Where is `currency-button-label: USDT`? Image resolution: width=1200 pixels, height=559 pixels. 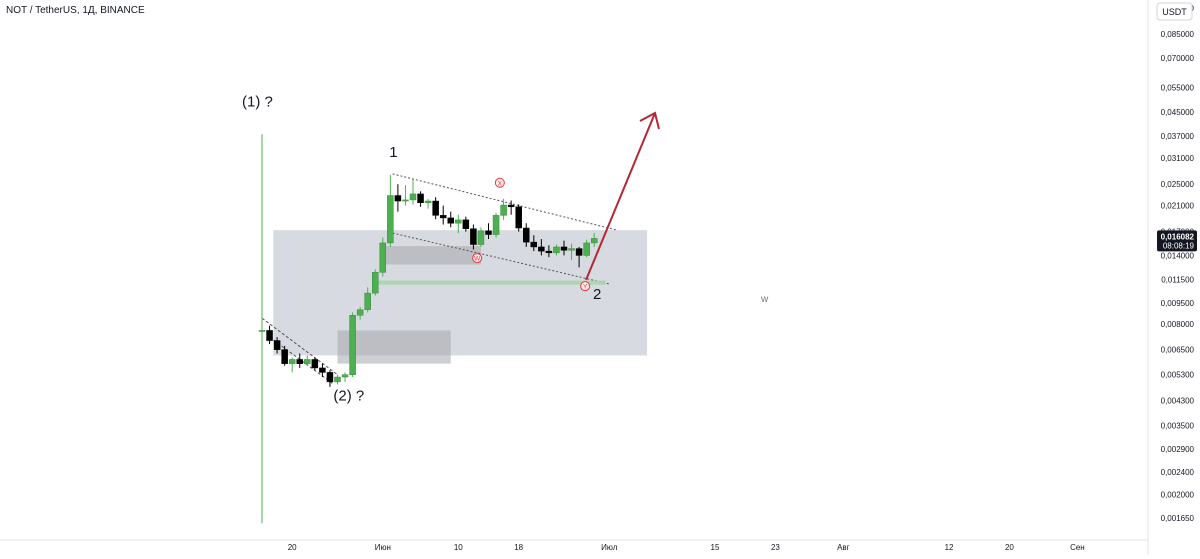
currency-button-label: USDT is located at coordinates (1174, 12).